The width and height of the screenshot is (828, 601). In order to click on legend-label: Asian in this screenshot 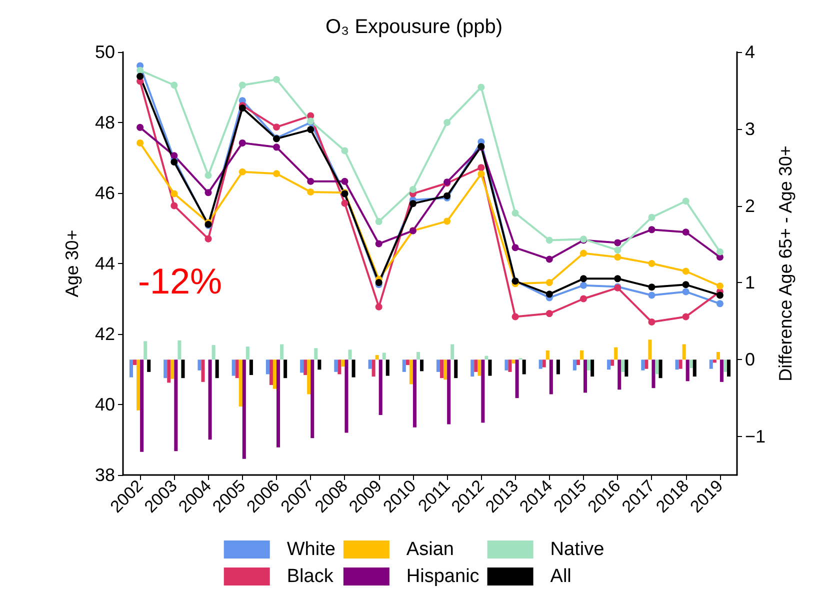, I will do `click(430, 549)`.